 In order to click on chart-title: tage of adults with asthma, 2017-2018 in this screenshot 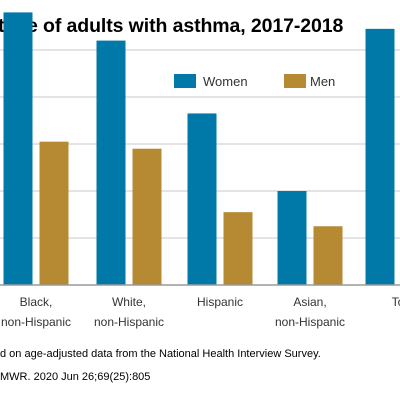, I will do `click(172, 26)`.